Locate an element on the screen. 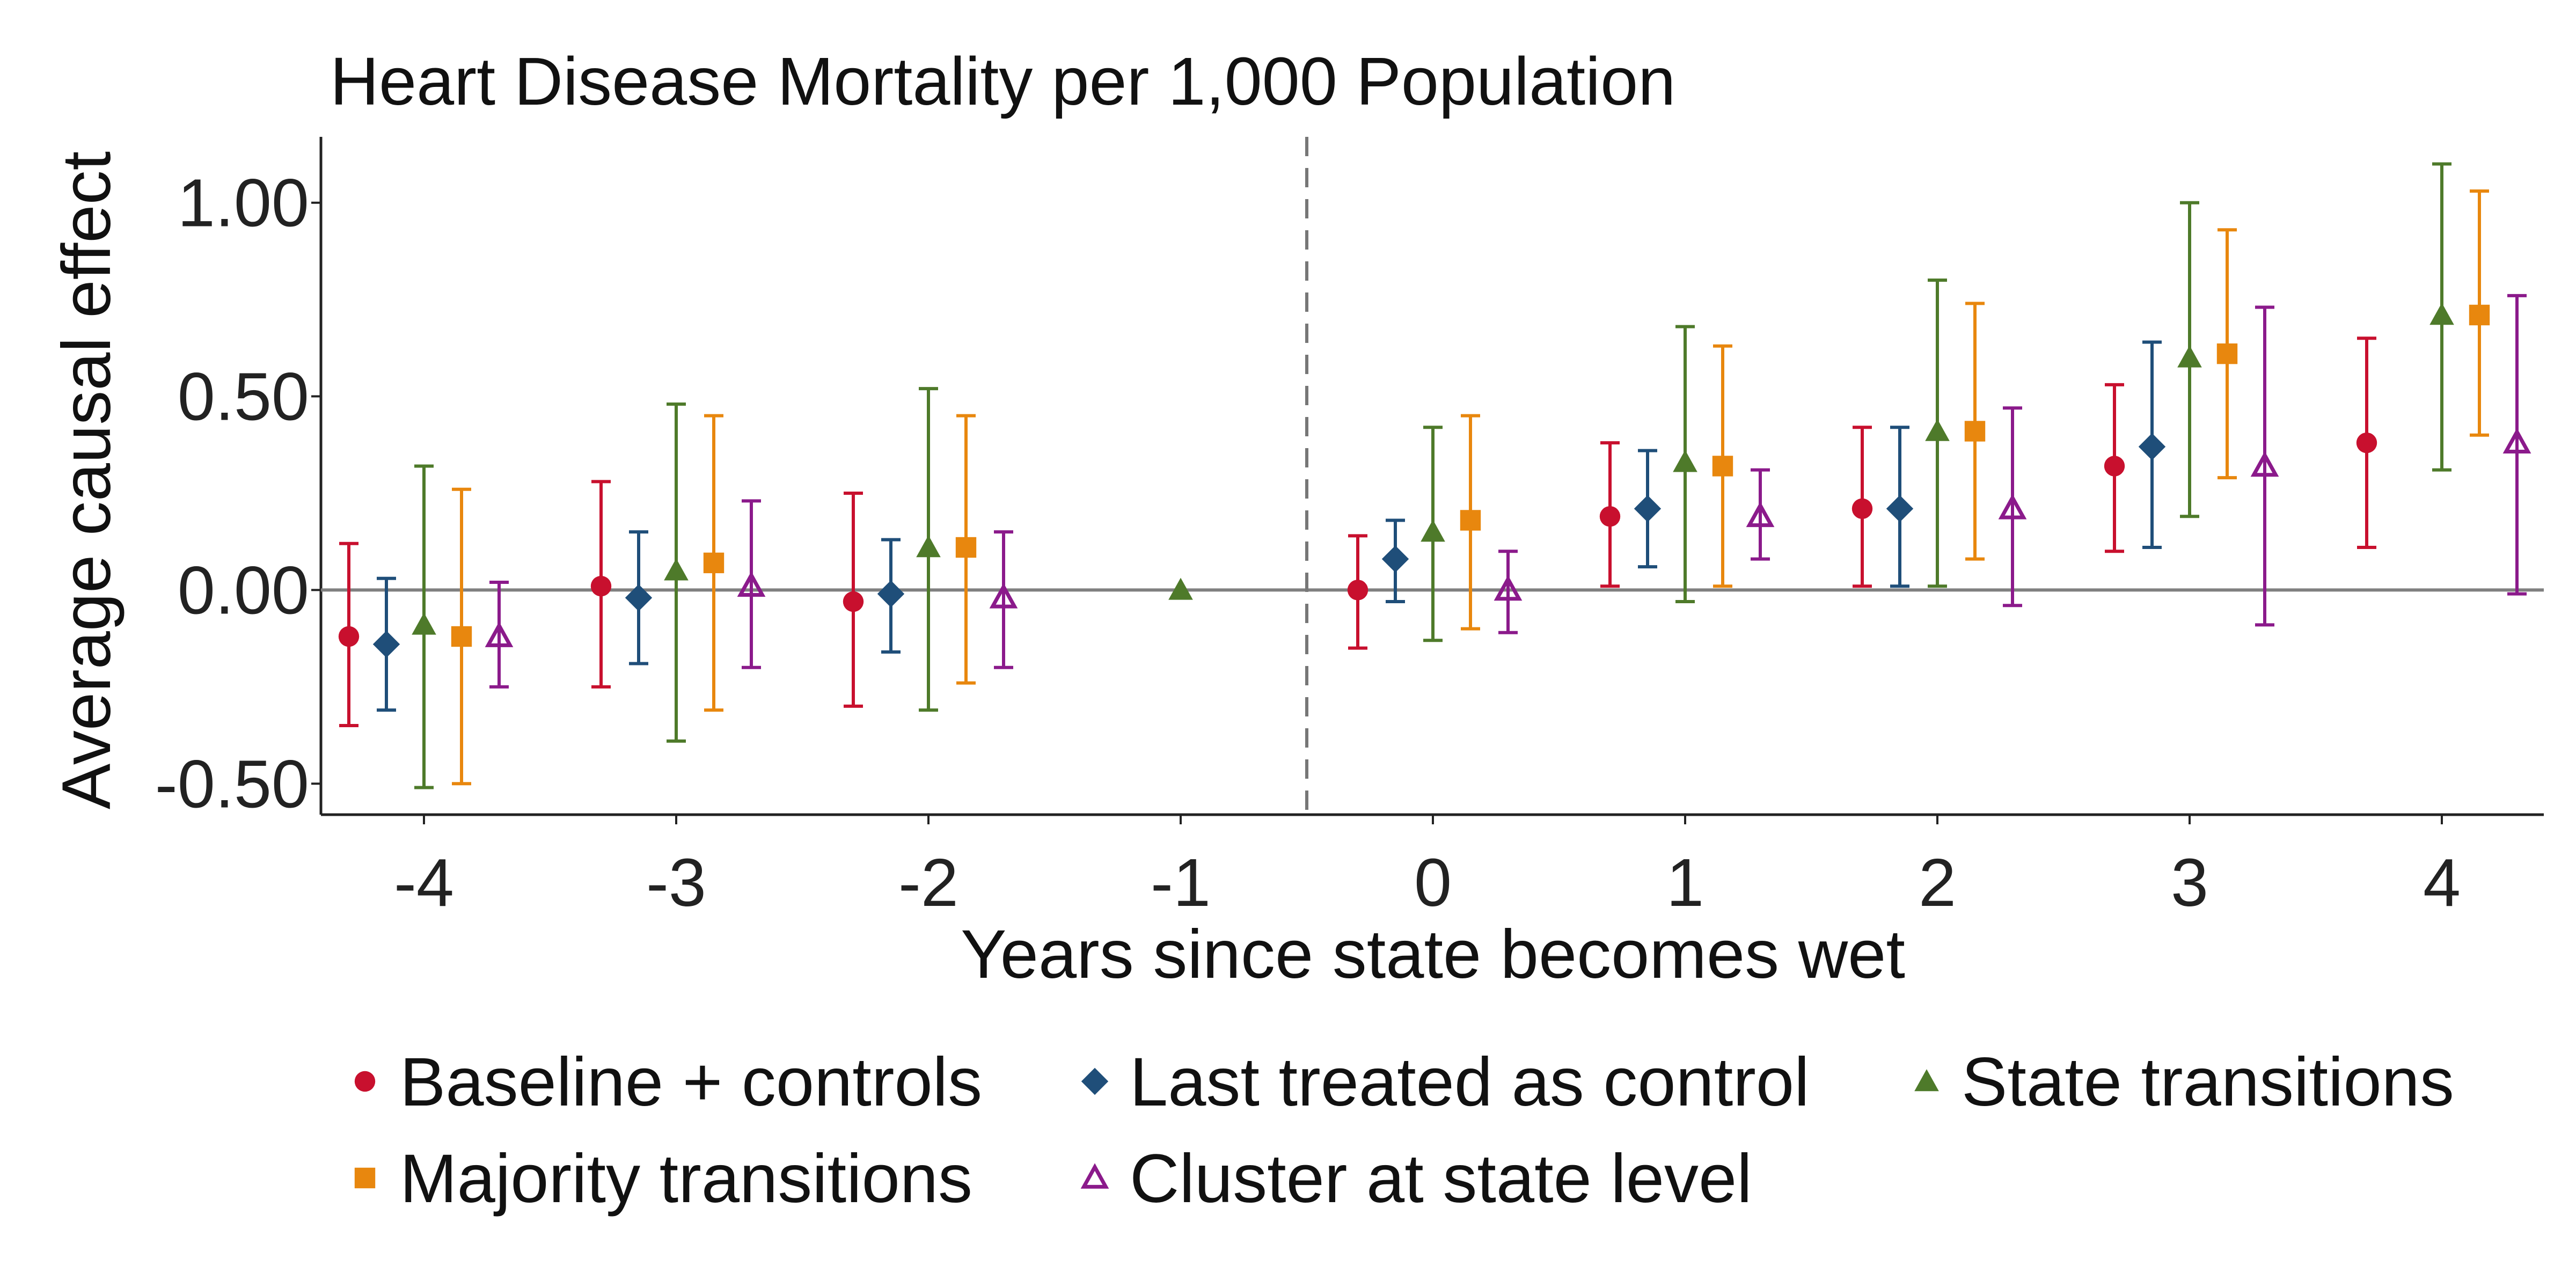 The image size is (2576, 1288). legend-item: State transitions is located at coordinates (2184, 1082).